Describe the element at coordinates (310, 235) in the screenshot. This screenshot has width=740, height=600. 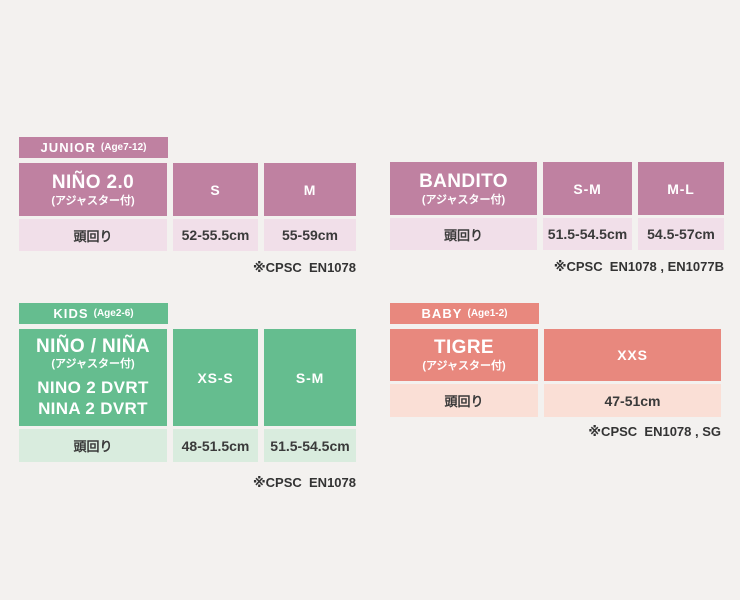
I see `measurement-cell: 55-59cm` at that location.